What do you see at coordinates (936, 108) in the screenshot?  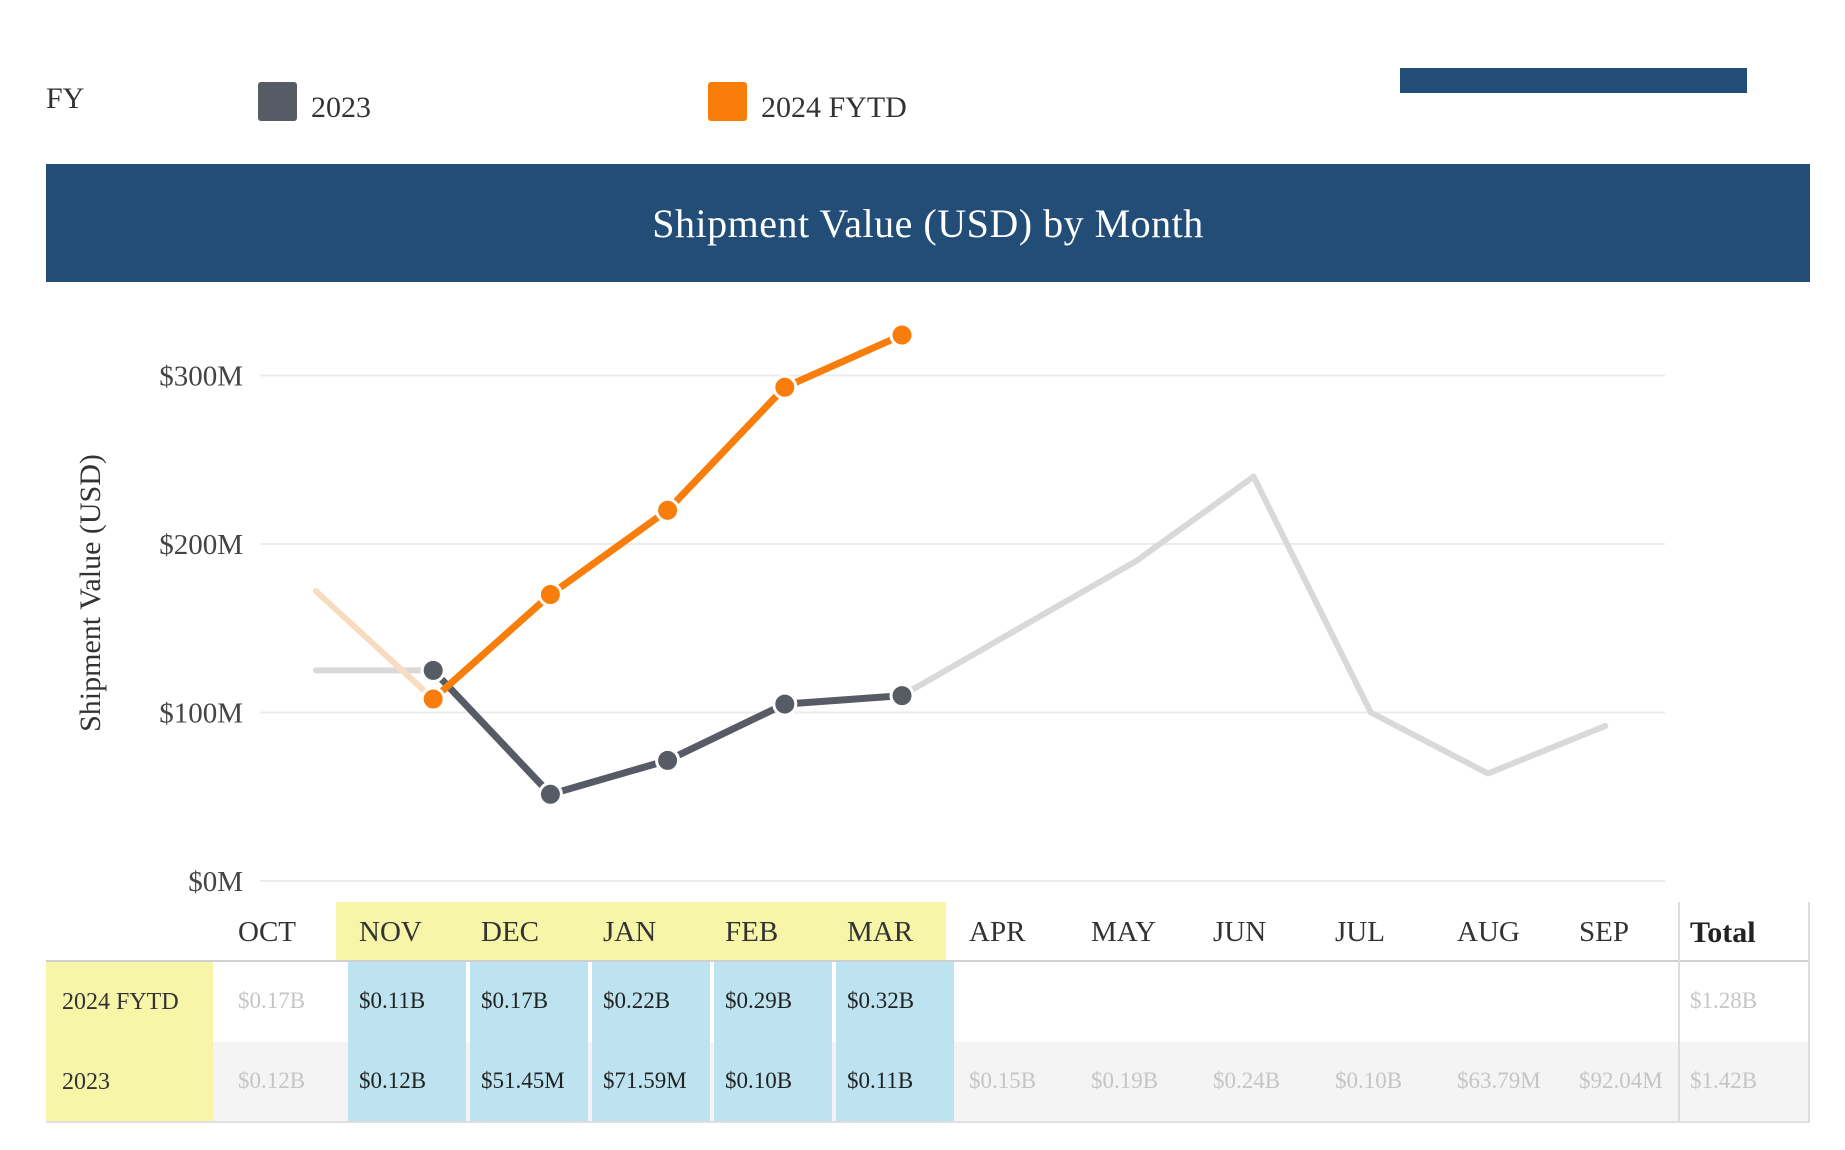 I see `legend: FY 2023 2024 FYTD` at bounding box center [936, 108].